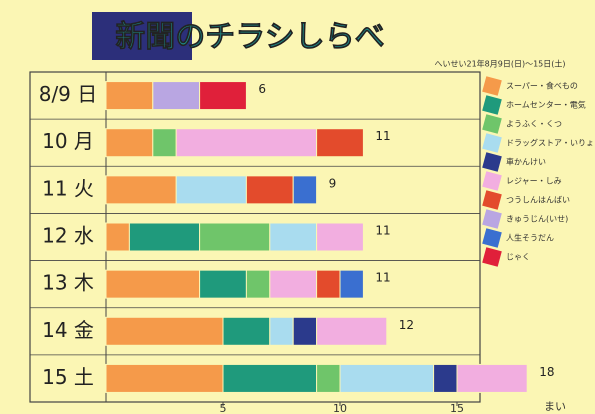 This screenshot has width=595, height=414. I want to click on legend-label: ドラッグストア・いりょう, so click(550, 143).